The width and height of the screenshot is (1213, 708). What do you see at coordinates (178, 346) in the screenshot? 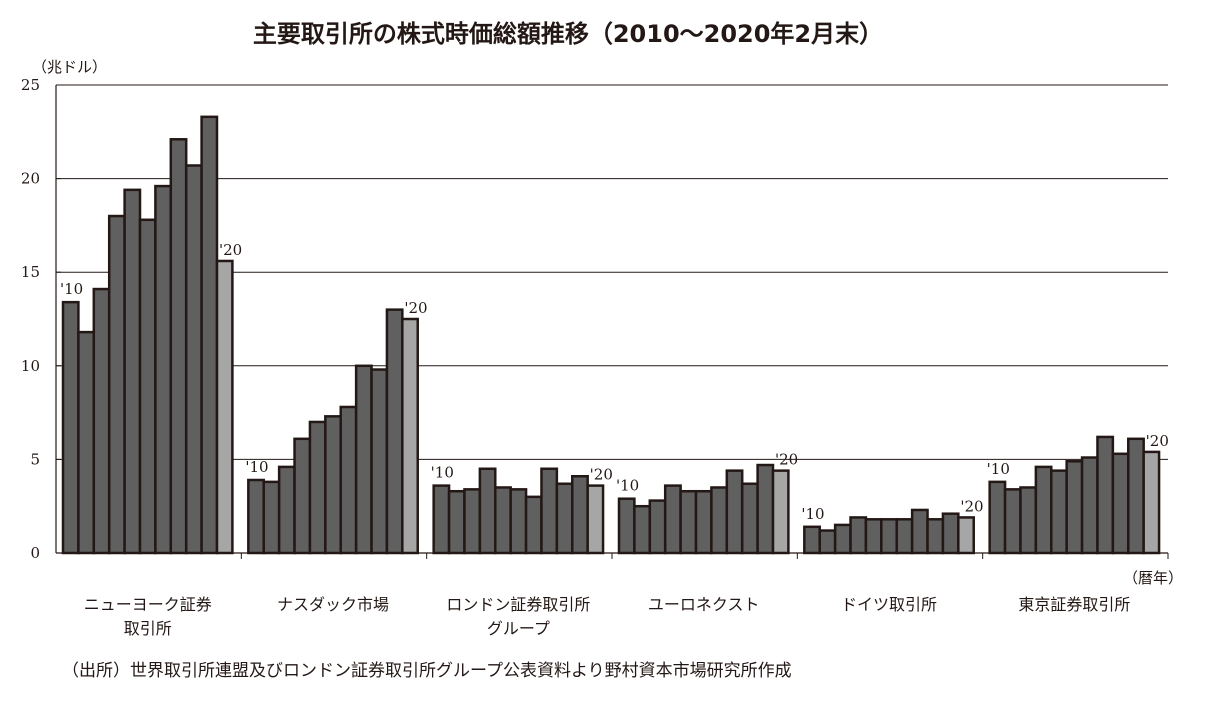
I see `bar-group0-year7` at bounding box center [178, 346].